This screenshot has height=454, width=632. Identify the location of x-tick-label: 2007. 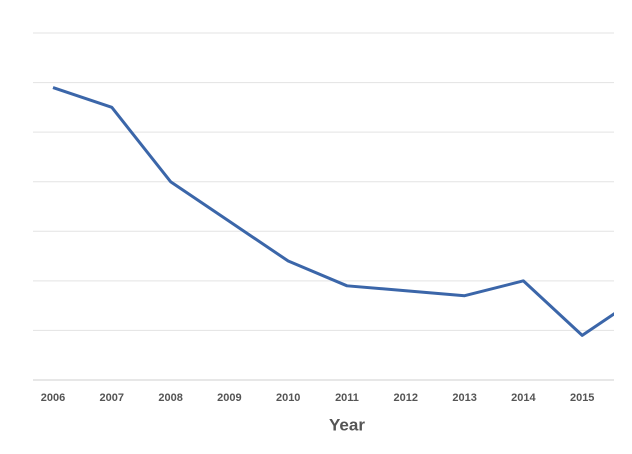
(112, 398).